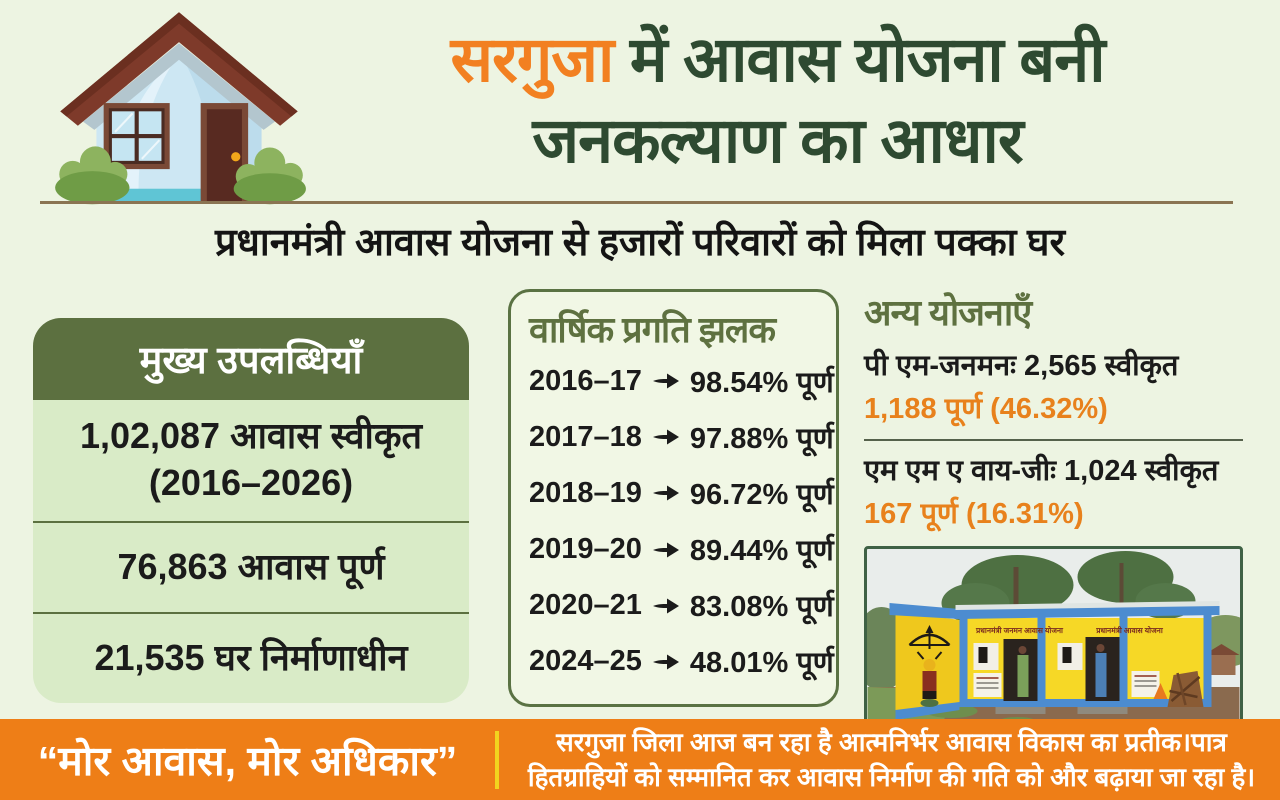  What do you see at coordinates (585, 605) in the screenshot?
I see `progress-year: 2020–21` at bounding box center [585, 605].